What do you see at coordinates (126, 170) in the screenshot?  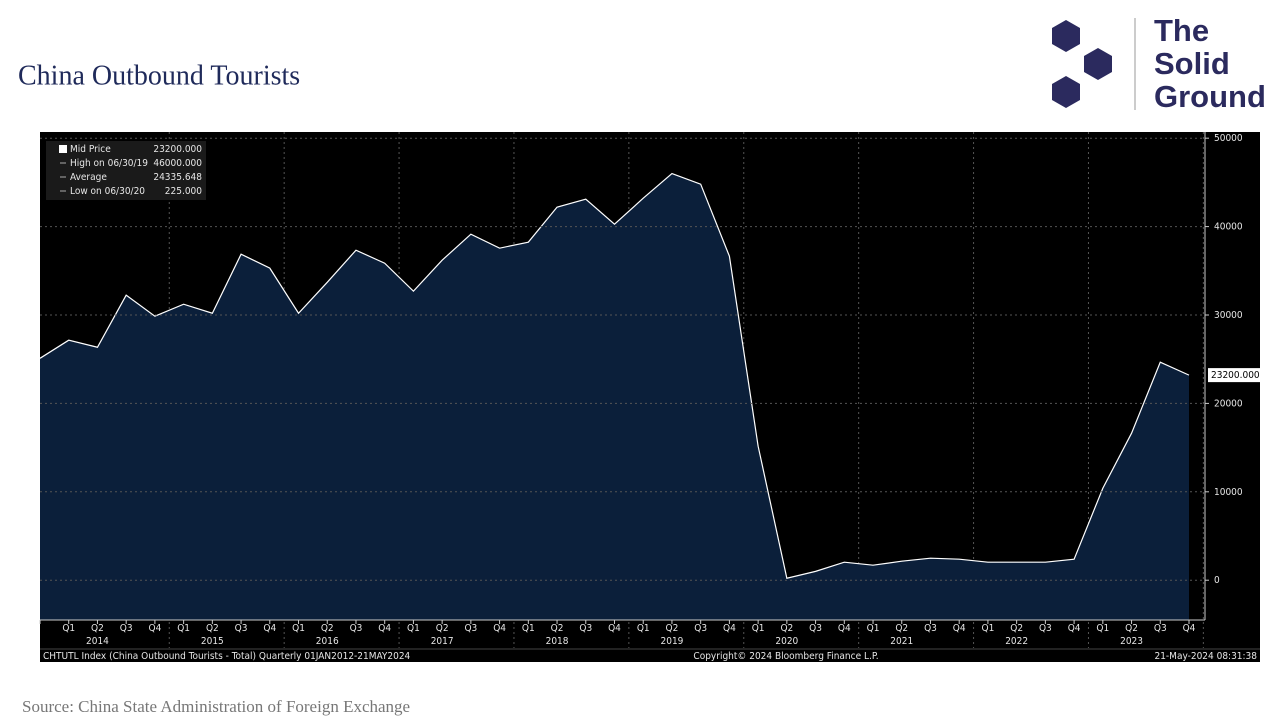 I see `legend-box` at bounding box center [126, 170].